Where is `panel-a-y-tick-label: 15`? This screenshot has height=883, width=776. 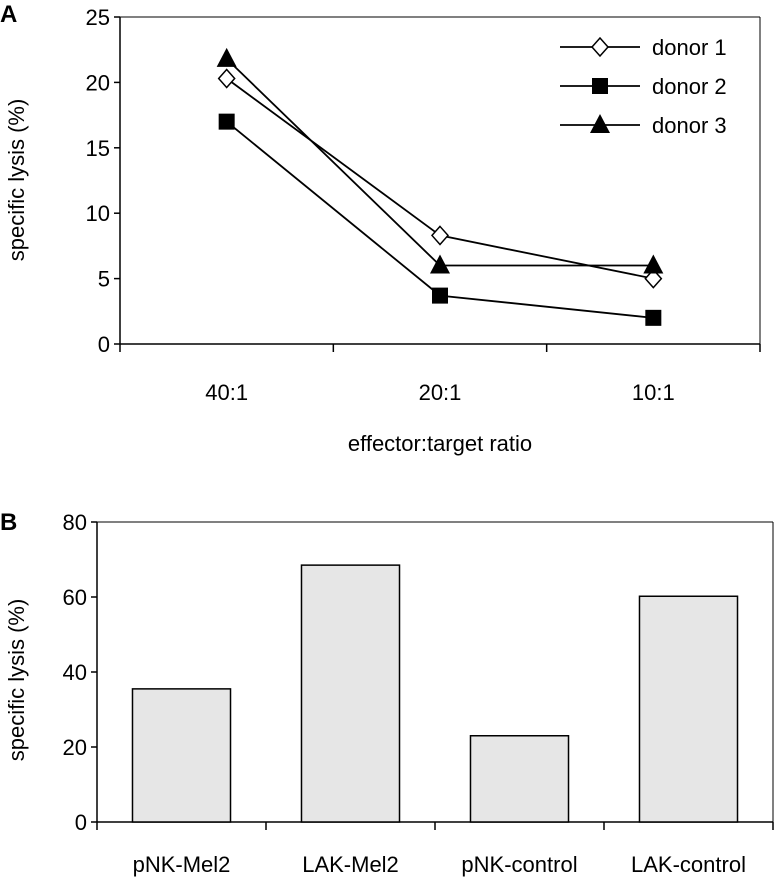
panel-a-y-tick-label: 15 is located at coordinates (98, 148).